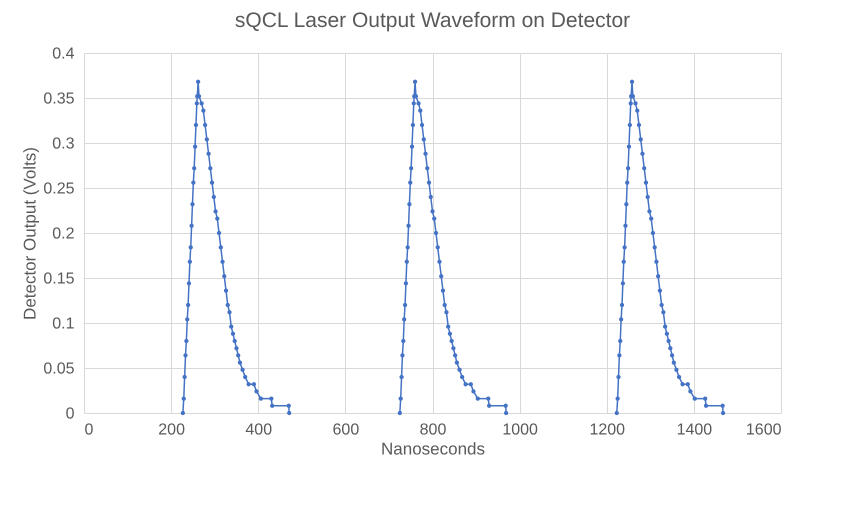  What do you see at coordinates (520, 430) in the screenshot?
I see `x-tick-label: 1000` at bounding box center [520, 430].